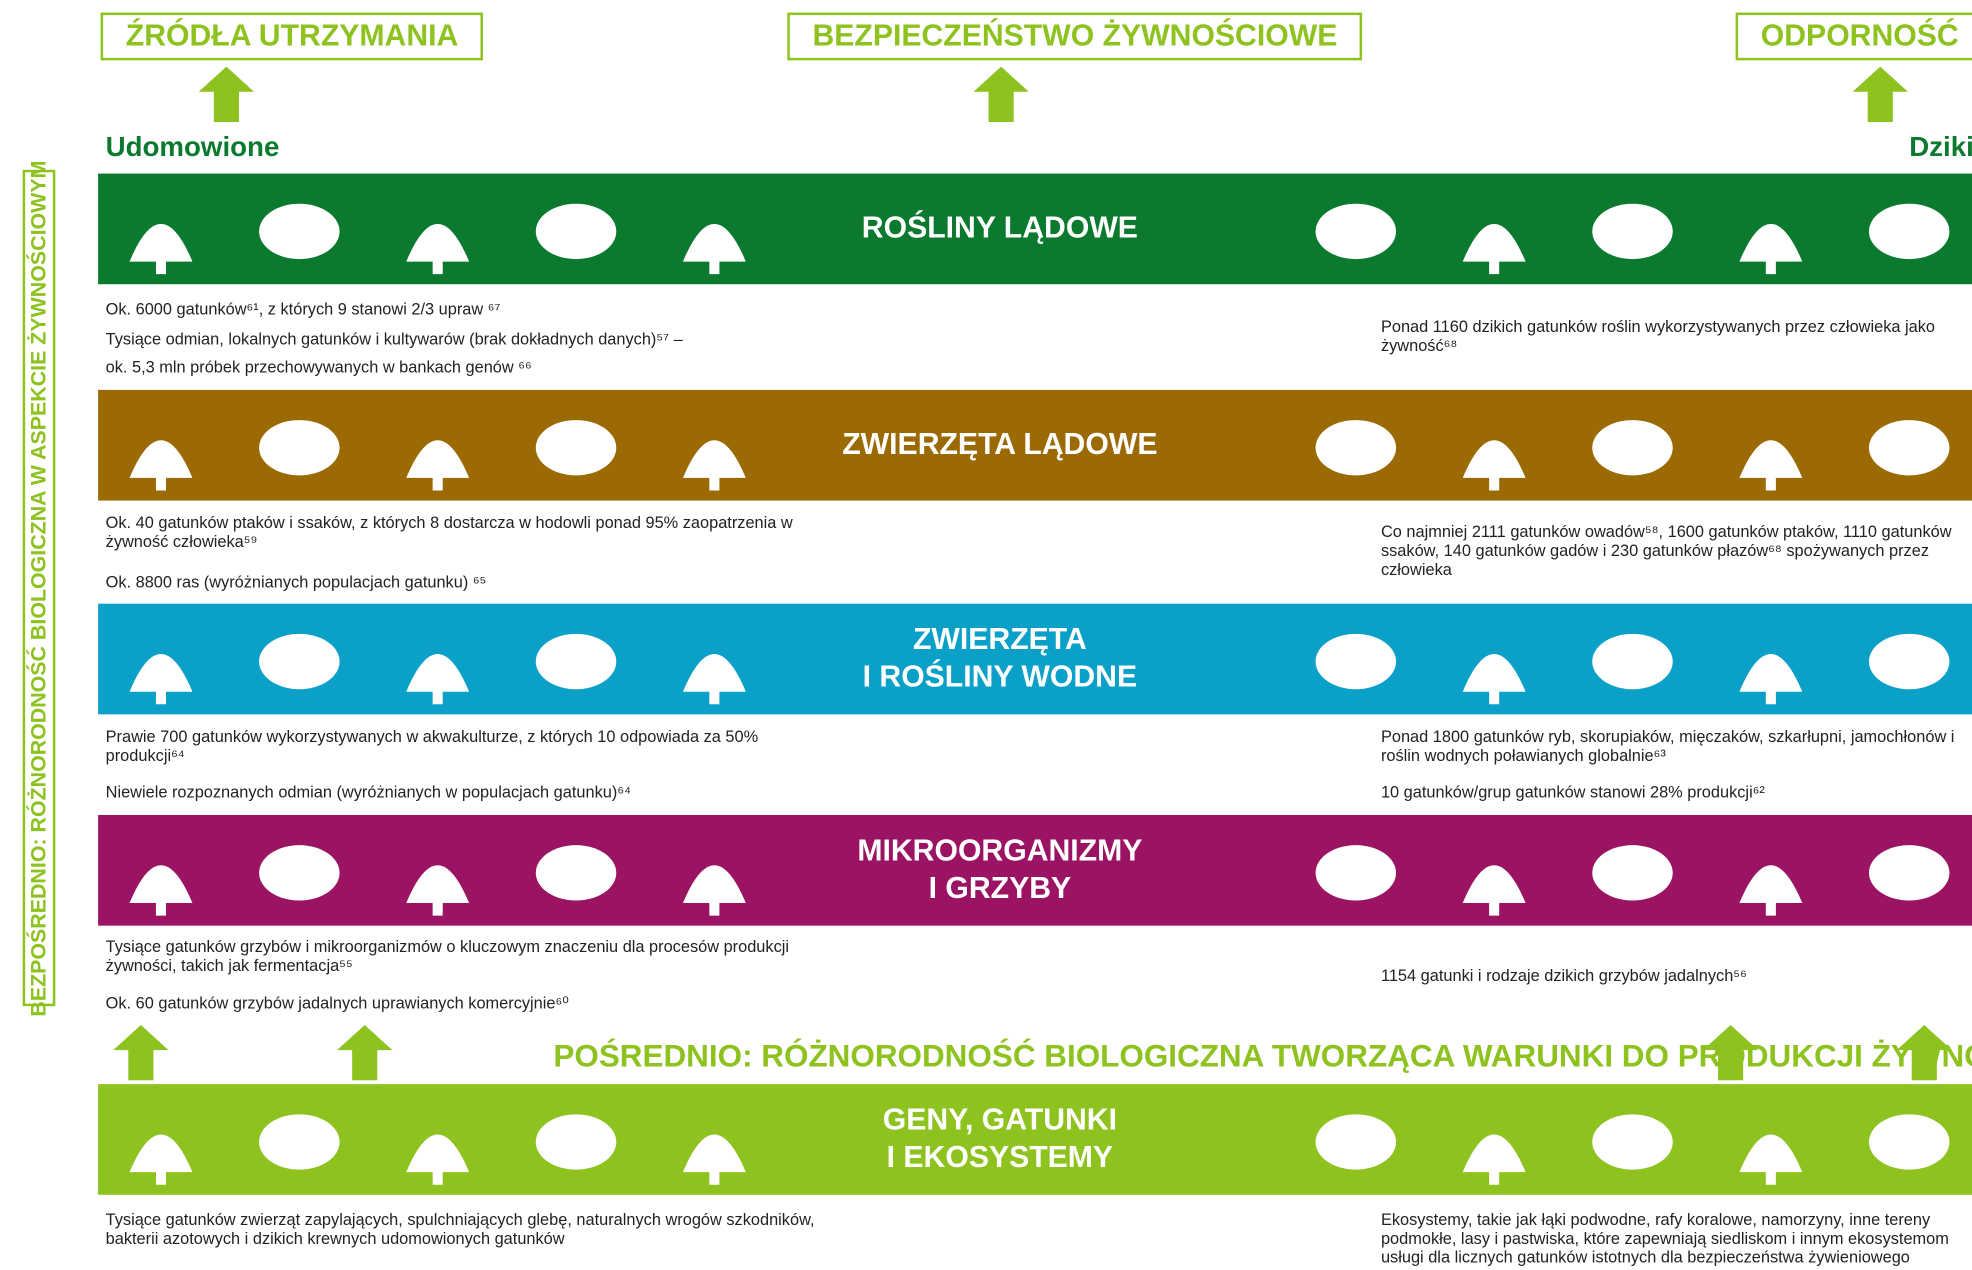 The height and width of the screenshot is (1270, 1972). I want to click on band-title: ROŚLINY LĄDOWE, so click(999, 228).